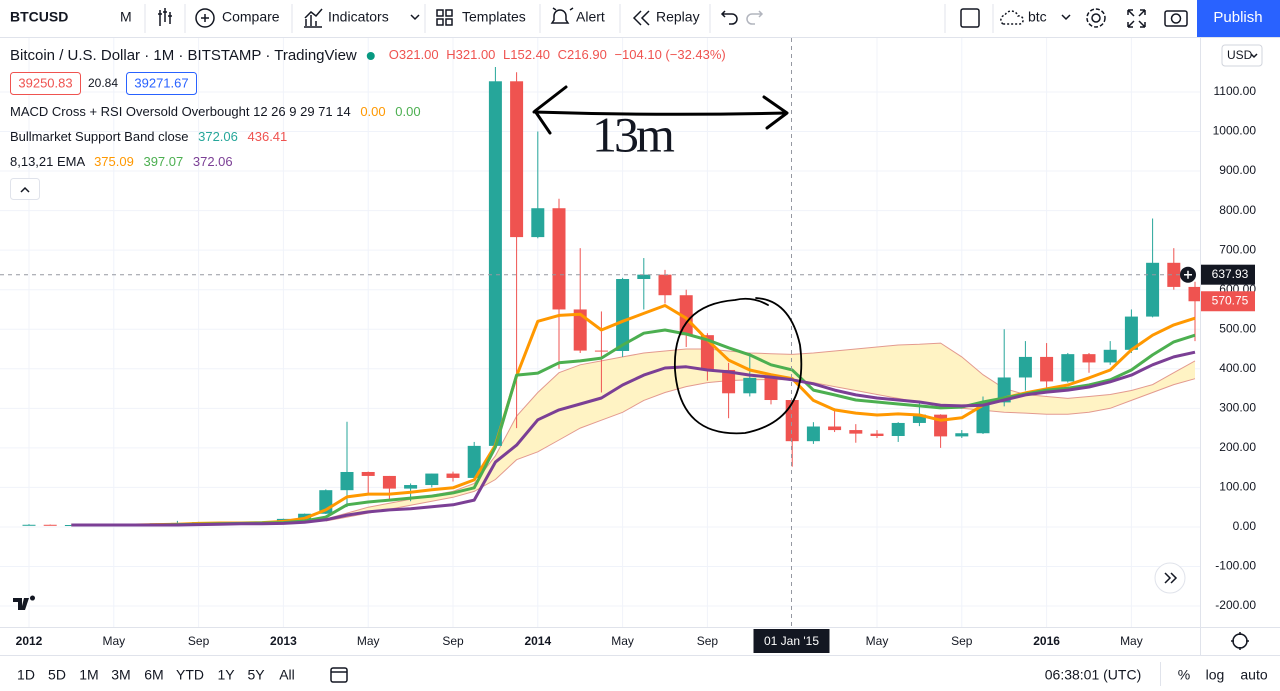  I want to click on y-tick-label: 800.00, so click(1237, 210).